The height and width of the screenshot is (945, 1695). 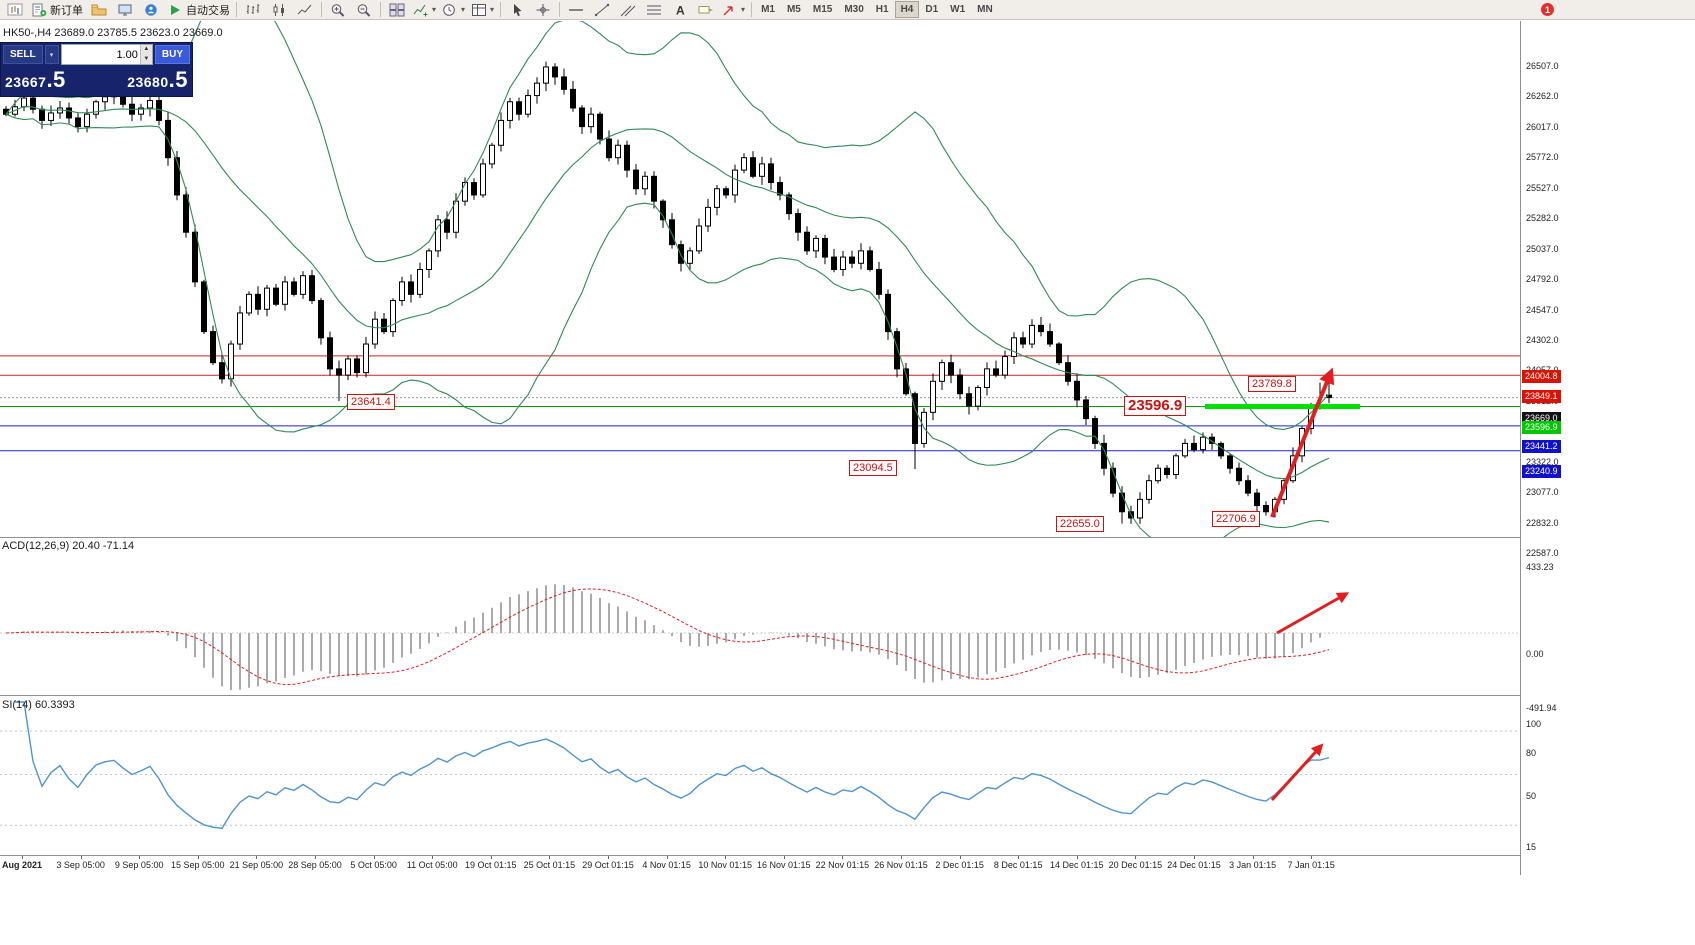 I want to click on rsi-axis-80: 80, so click(x=1531, y=753).